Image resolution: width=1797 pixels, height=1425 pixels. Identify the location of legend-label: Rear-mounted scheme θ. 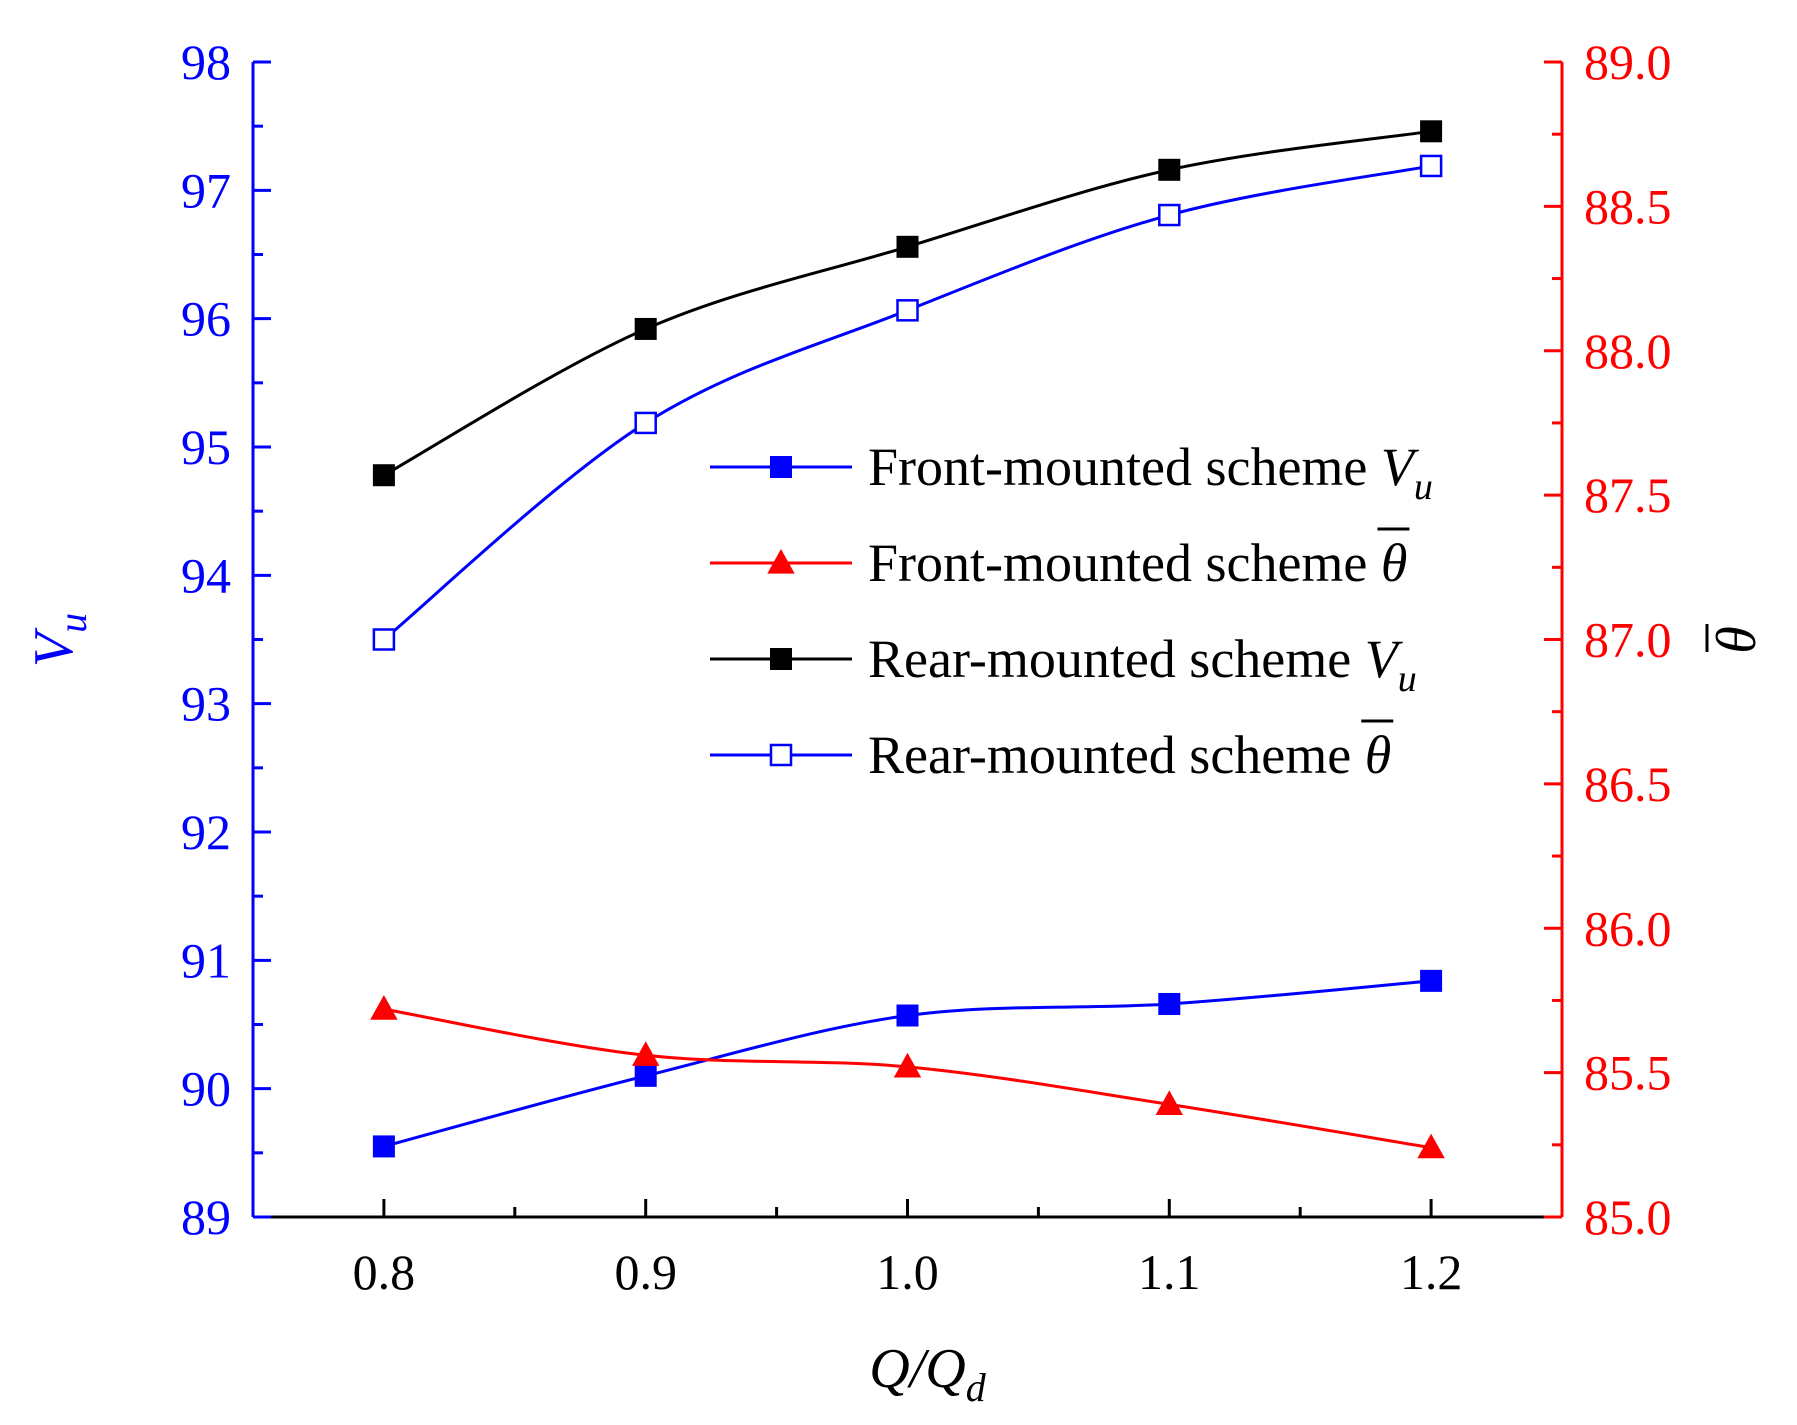
(1129, 755).